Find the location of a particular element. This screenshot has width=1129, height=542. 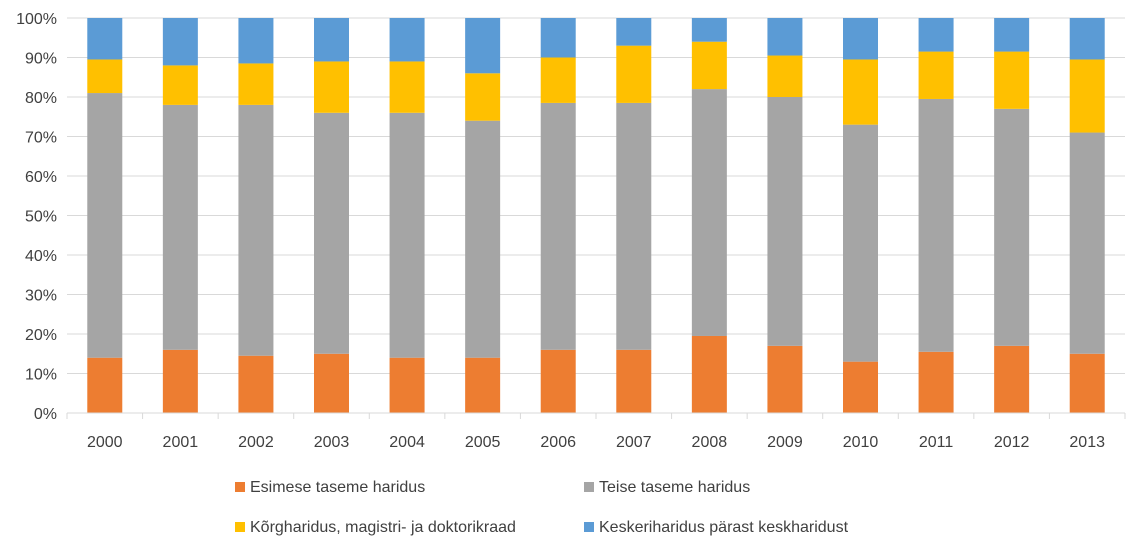

bar-segment-esimese-taseme-haridus-2004 is located at coordinates (407, 385).